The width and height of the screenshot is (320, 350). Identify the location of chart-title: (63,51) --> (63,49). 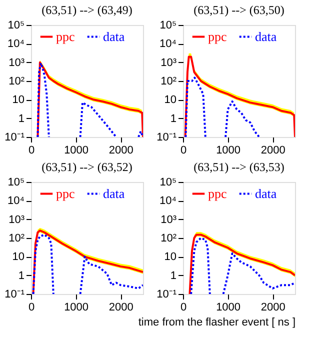
(87, 10).